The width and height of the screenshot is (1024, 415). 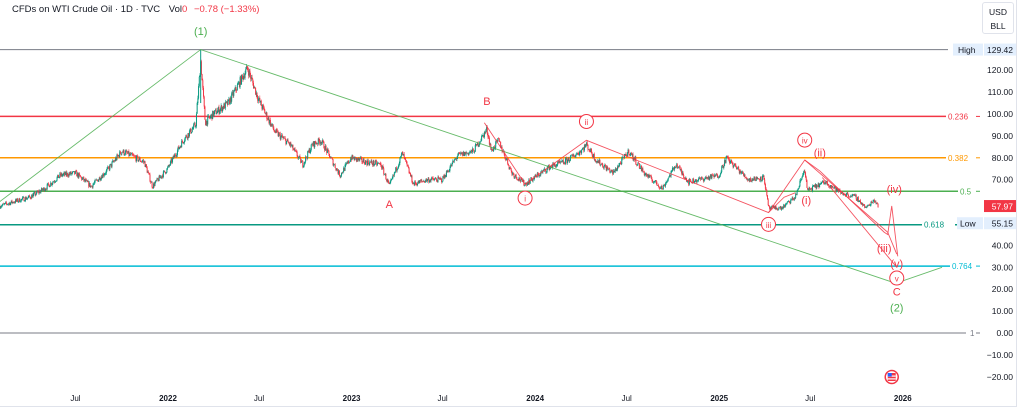 What do you see at coordinates (586, 121) in the screenshot?
I see `wave-label-circle` at bounding box center [586, 121].